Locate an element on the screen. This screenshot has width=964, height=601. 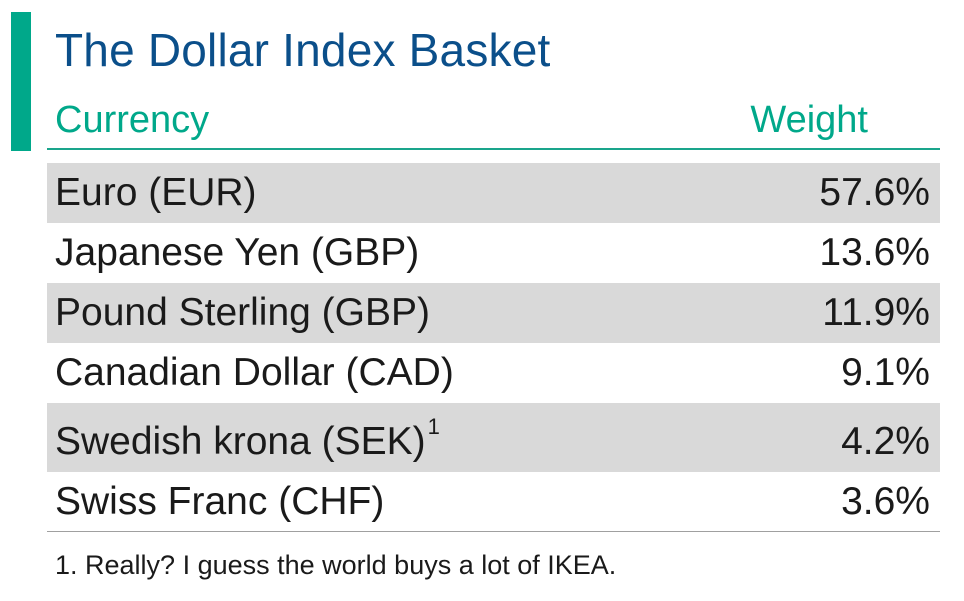
table-row: Japanese Yen (GBP) 13.6% is located at coordinates (493, 253).